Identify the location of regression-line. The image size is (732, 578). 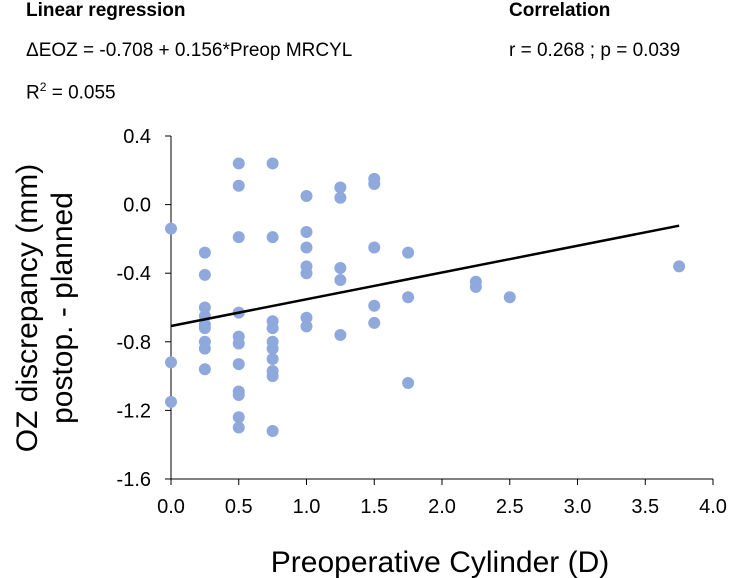
(425, 276).